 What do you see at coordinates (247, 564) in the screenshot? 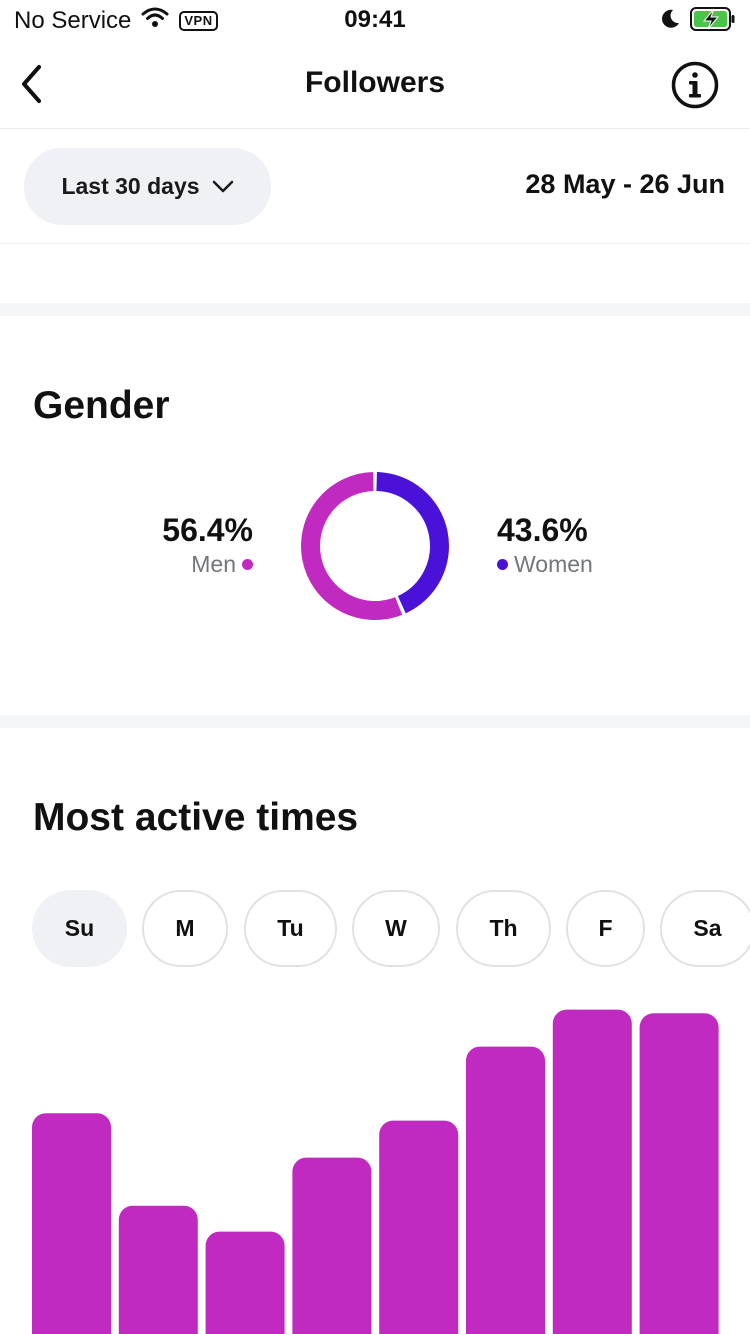
I see `men-dot` at bounding box center [247, 564].